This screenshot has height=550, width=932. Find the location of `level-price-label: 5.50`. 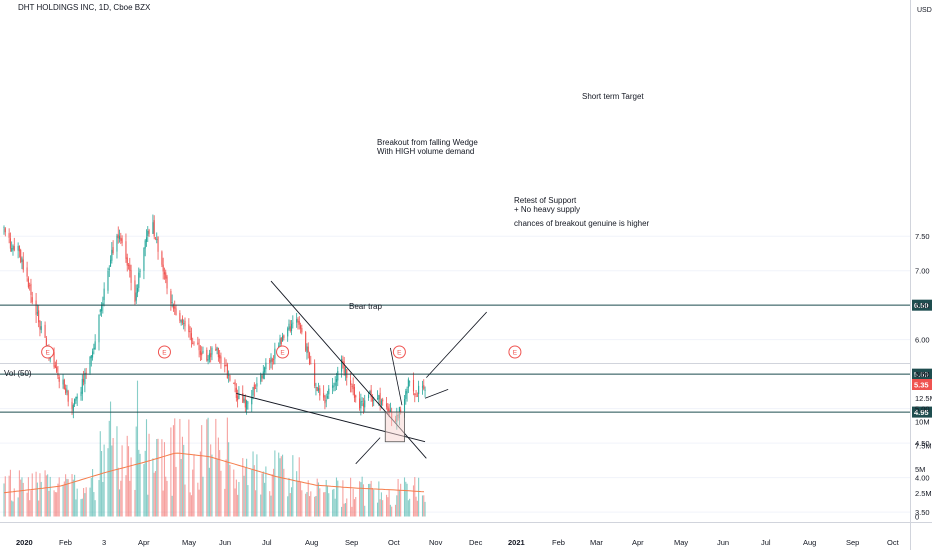

level-price-label: 5.50 is located at coordinates (921, 374).